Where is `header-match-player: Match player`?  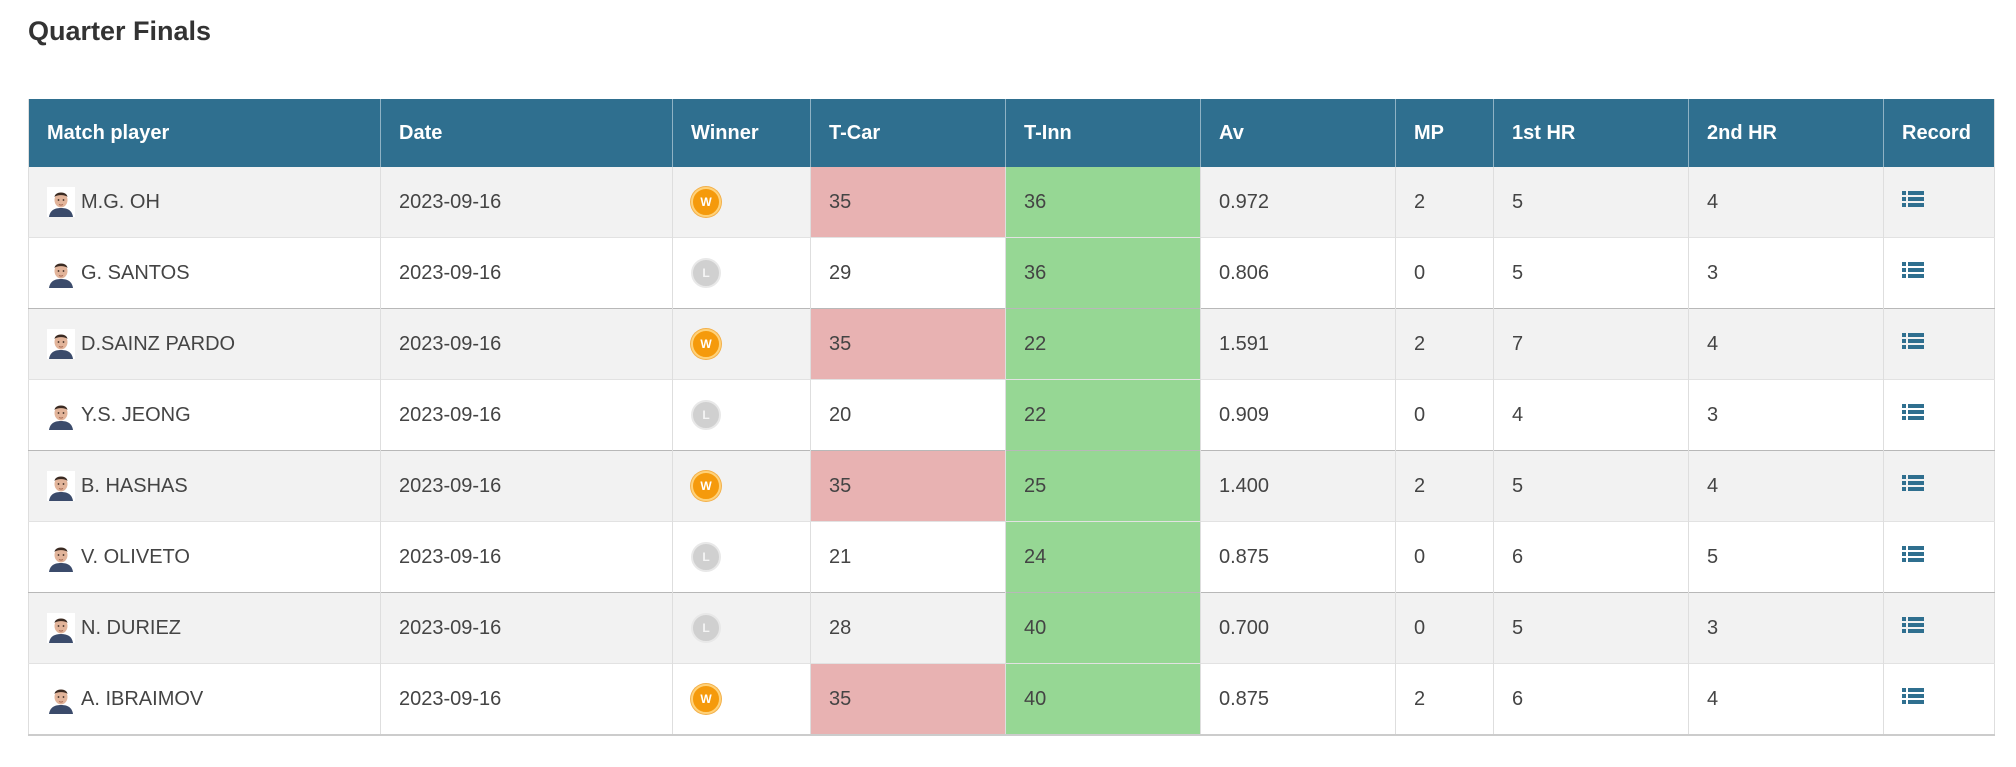
header-match-player: Match player is located at coordinates (204, 133).